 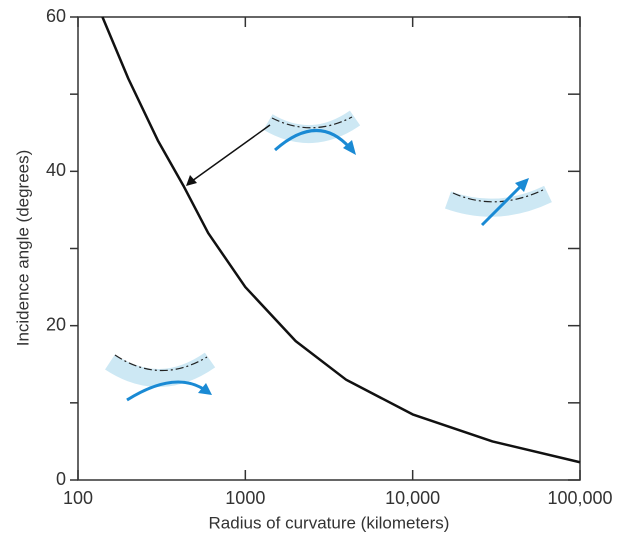 What do you see at coordinates (61, 479) in the screenshot?
I see `y-tick-label: 0` at bounding box center [61, 479].